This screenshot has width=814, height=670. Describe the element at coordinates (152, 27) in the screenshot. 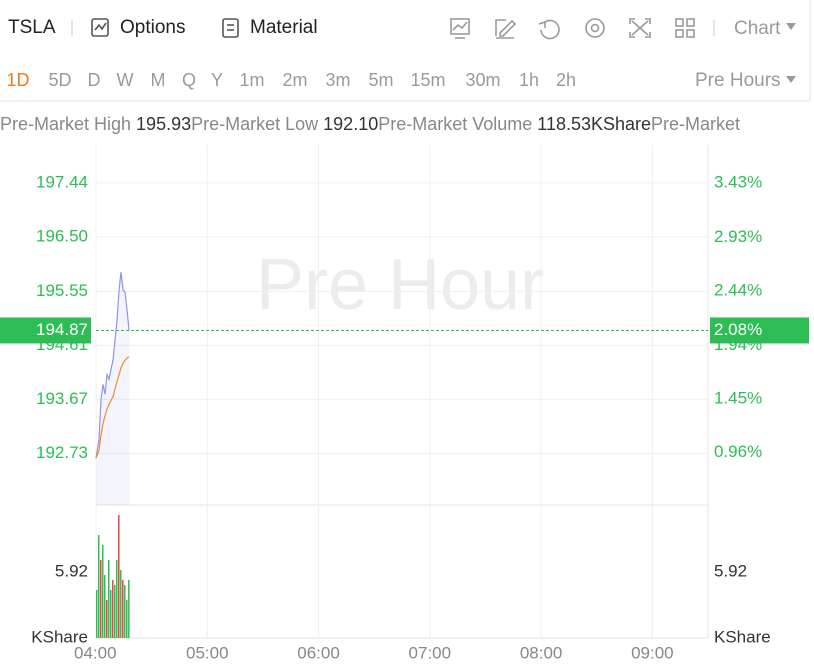

I see `options-button: Options` at that location.